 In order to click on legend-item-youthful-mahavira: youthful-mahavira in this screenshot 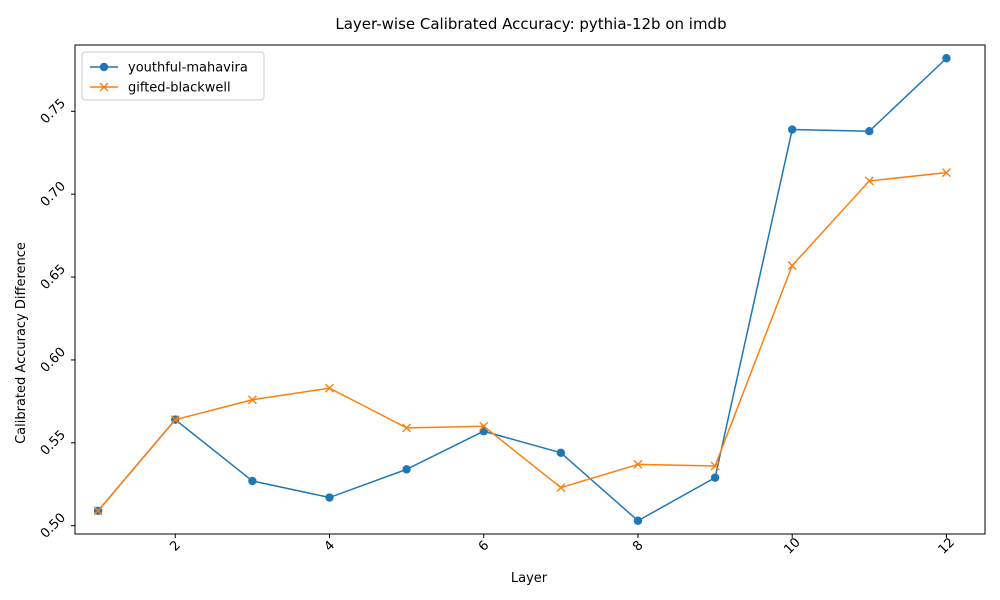, I will do `click(169, 68)`.